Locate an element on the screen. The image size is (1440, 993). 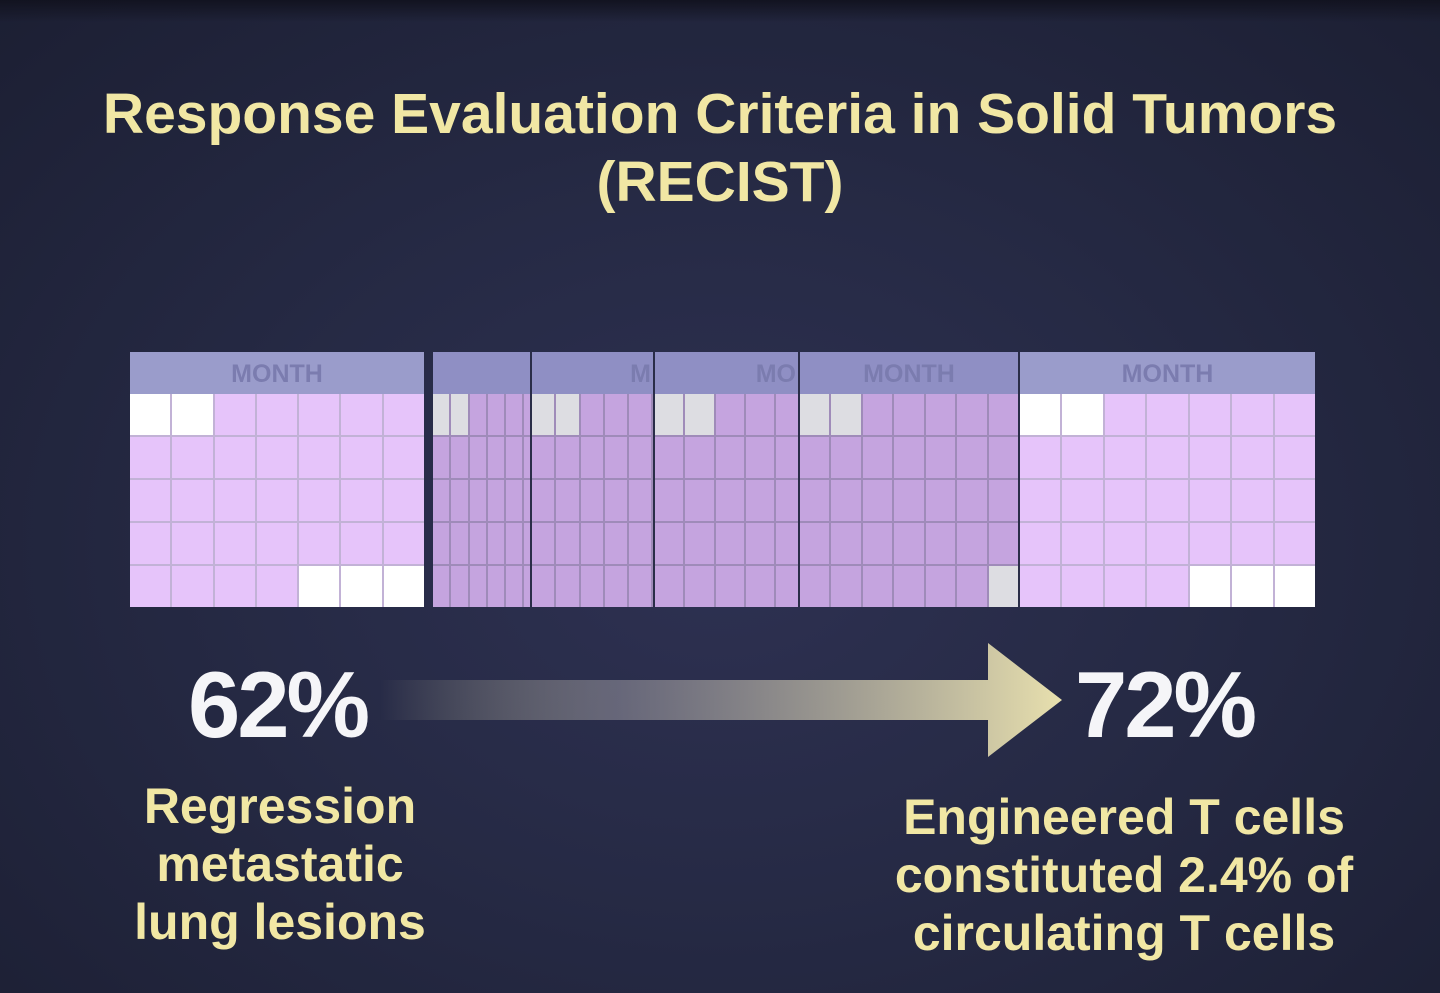
calendar-5-header: MONTH is located at coordinates (909, 373).